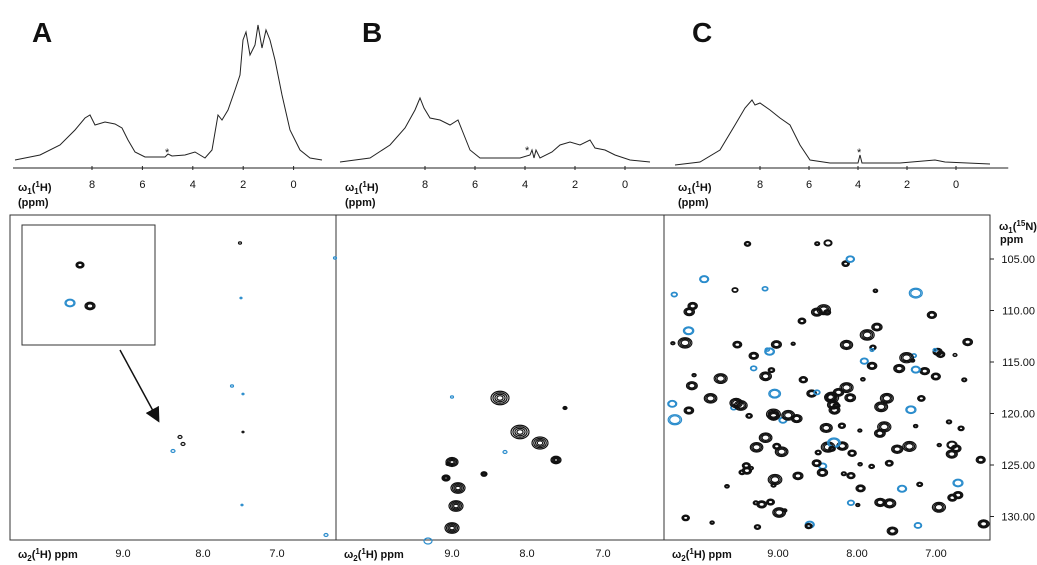  Describe the element at coordinates (92, 185) in the screenshot. I see `tick-label: 8` at that location.